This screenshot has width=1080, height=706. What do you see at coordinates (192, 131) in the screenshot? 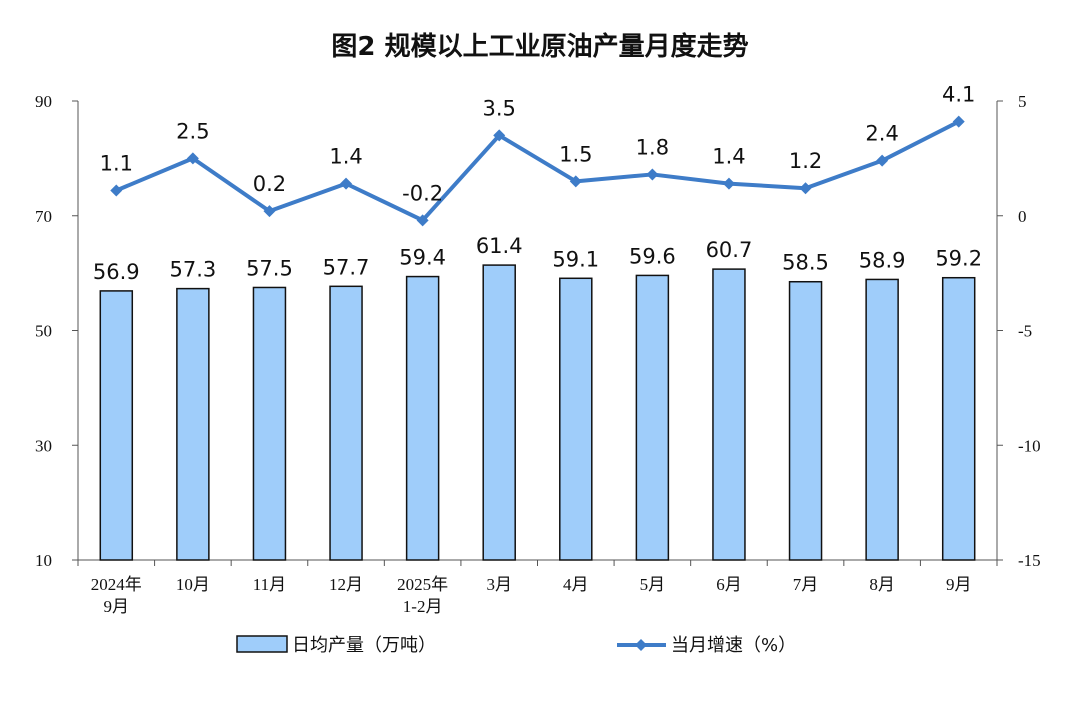
I see `line-data-label: 2.5` at bounding box center [192, 131].